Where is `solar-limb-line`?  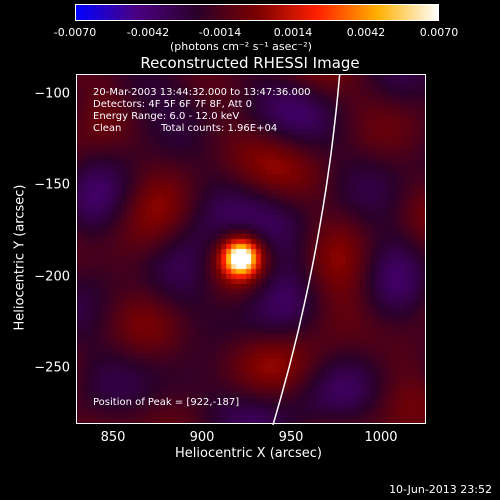
solar-limb-line is located at coordinates (306, 250).